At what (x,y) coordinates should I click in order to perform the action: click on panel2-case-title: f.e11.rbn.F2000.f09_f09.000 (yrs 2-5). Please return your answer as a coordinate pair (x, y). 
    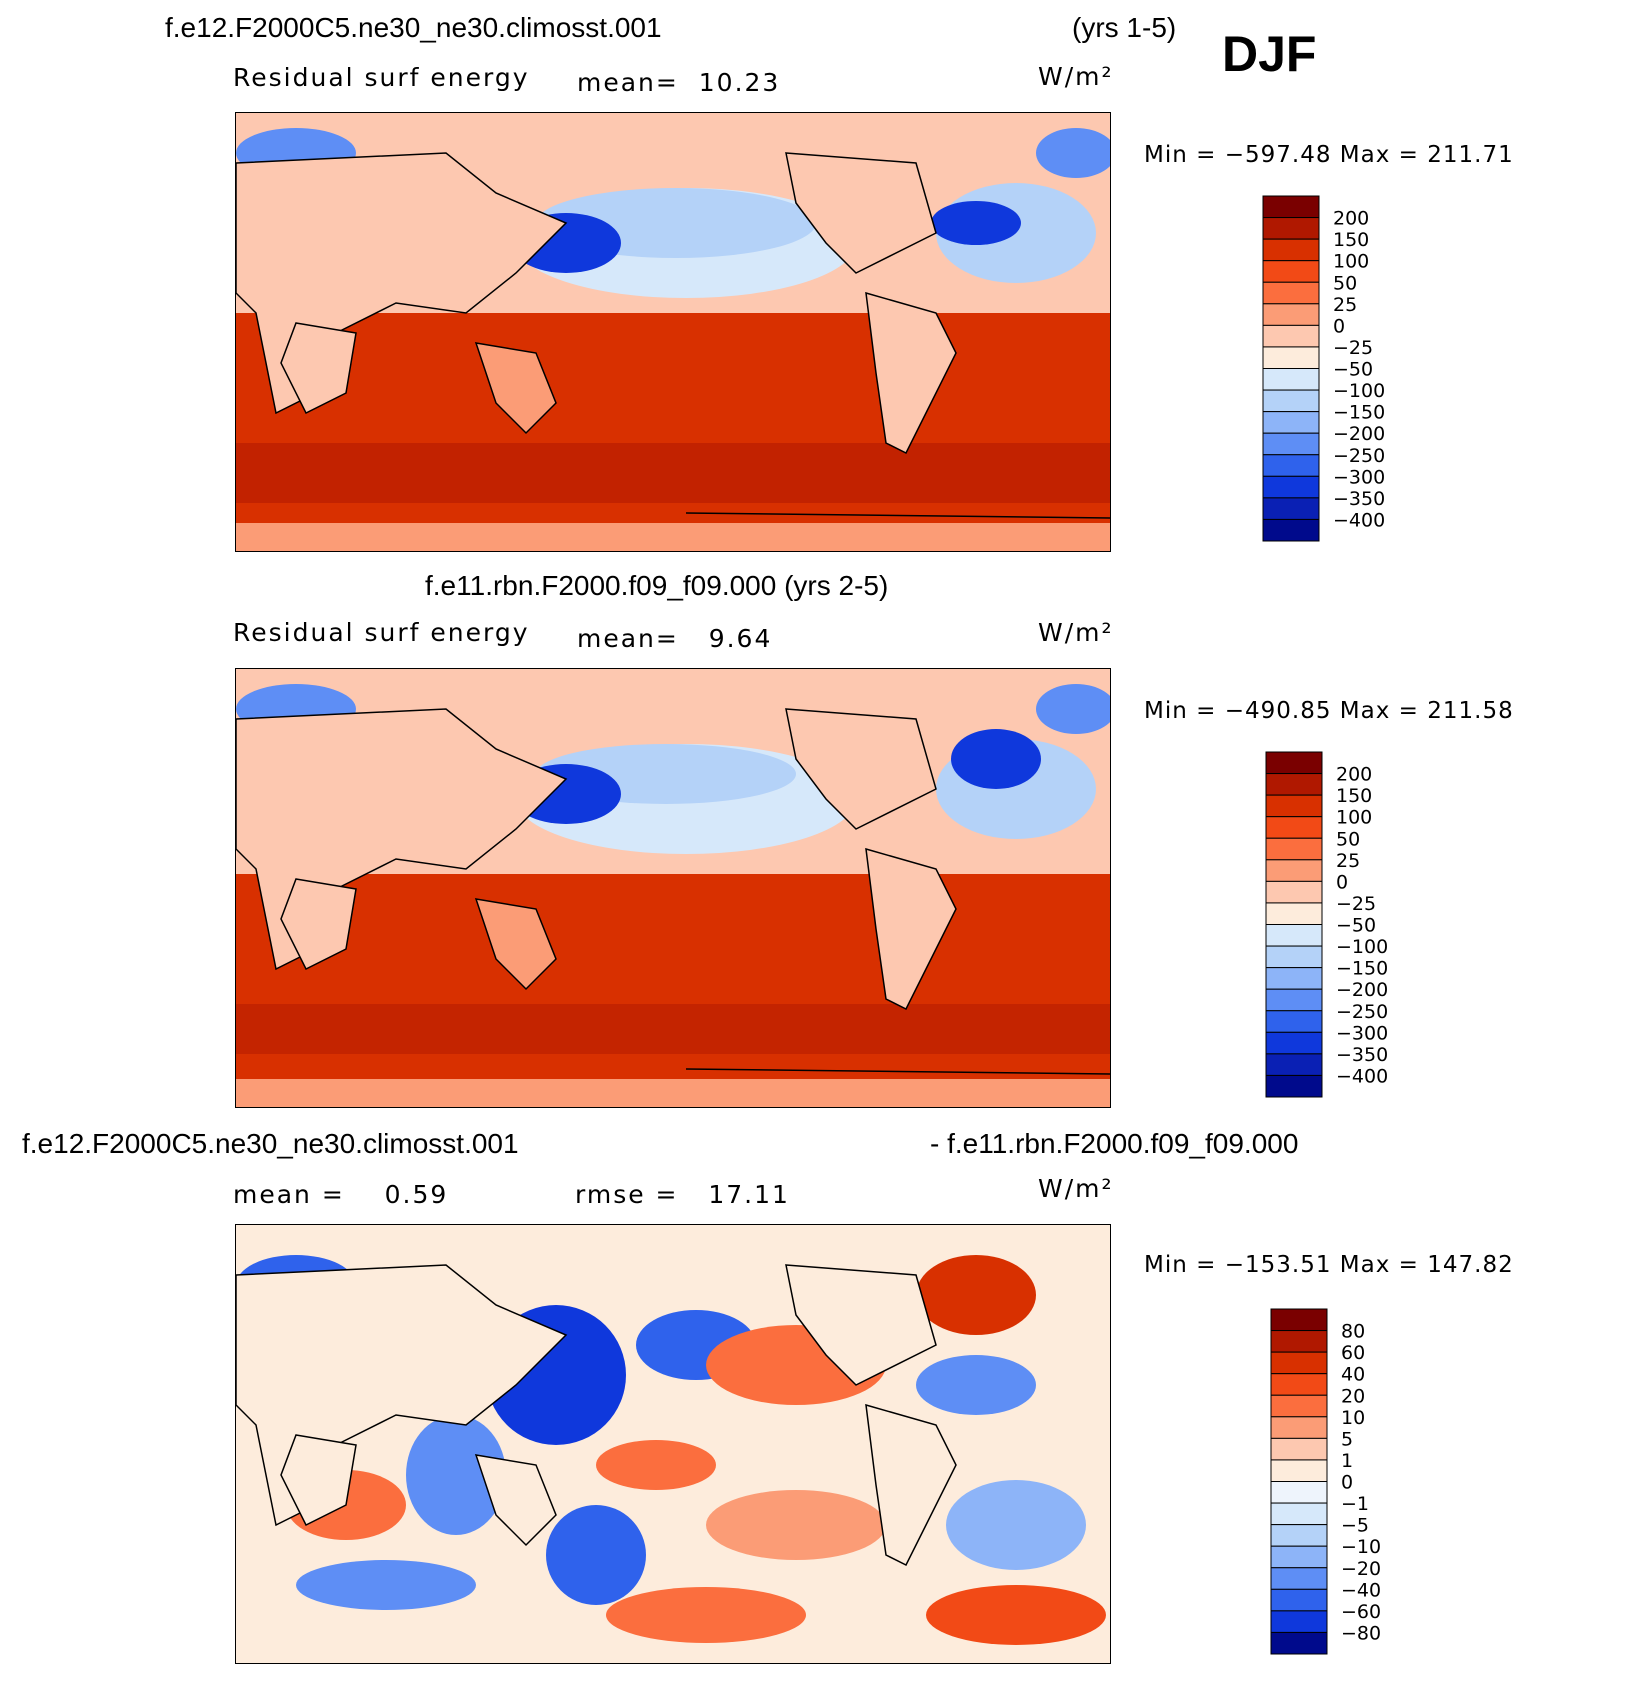
    Looking at the image, I should click on (657, 585).